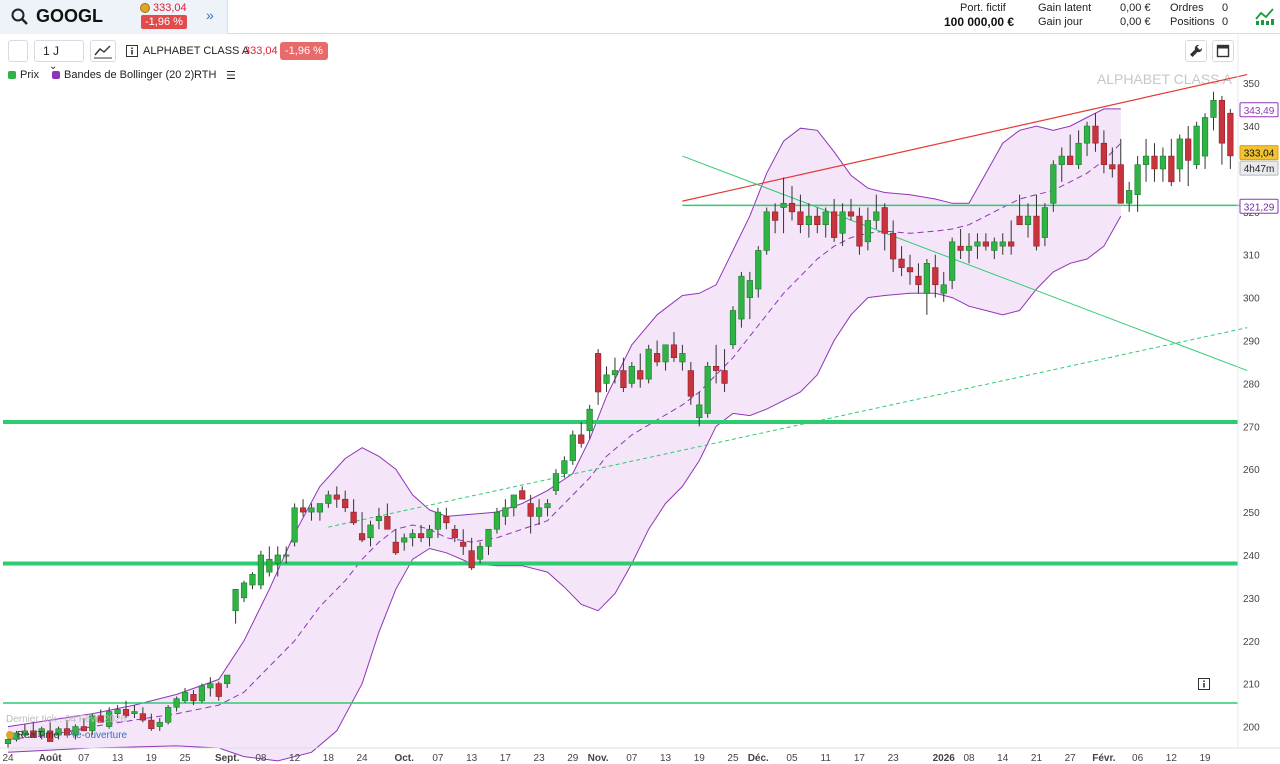 The image size is (1280, 764). What do you see at coordinates (979, 22) in the screenshot?
I see `portfolio-value: 100 000,00 €` at bounding box center [979, 22].